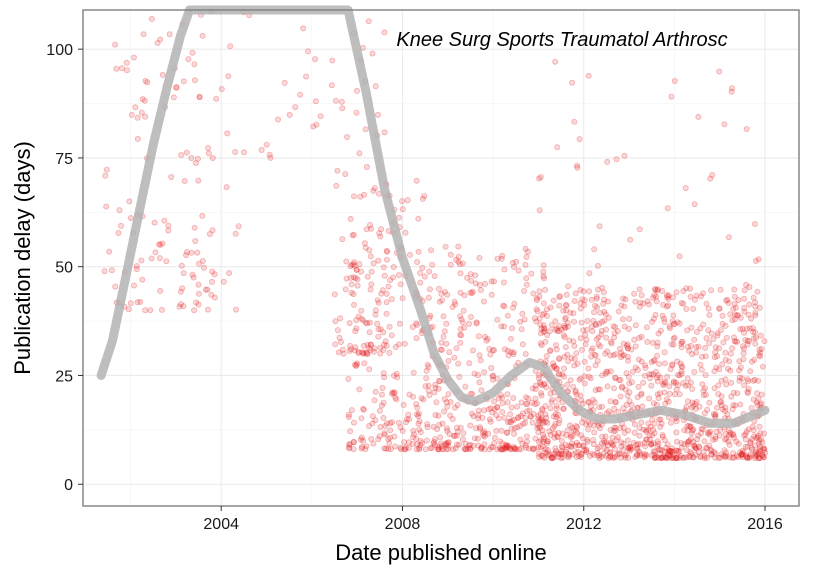 The width and height of the screenshot is (825, 570). What do you see at coordinates (64, 268) in the screenshot?
I see `y-tick-label: 50` at bounding box center [64, 268].